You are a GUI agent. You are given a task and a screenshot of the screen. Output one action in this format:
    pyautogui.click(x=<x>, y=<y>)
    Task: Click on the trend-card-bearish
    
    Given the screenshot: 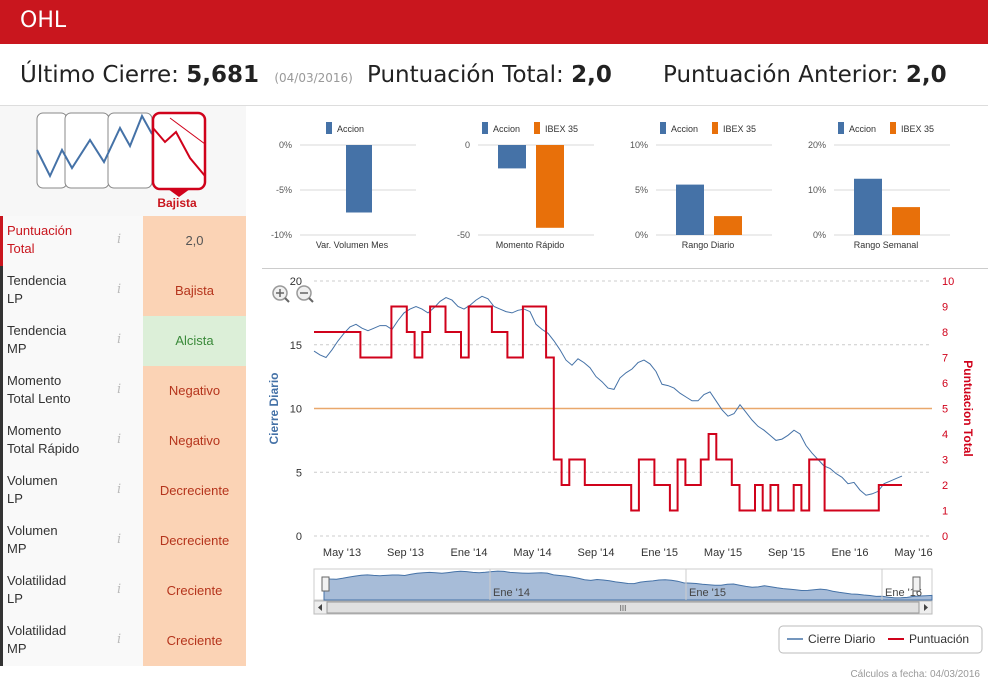 What is the action you would take?
    pyautogui.click(x=179, y=154)
    